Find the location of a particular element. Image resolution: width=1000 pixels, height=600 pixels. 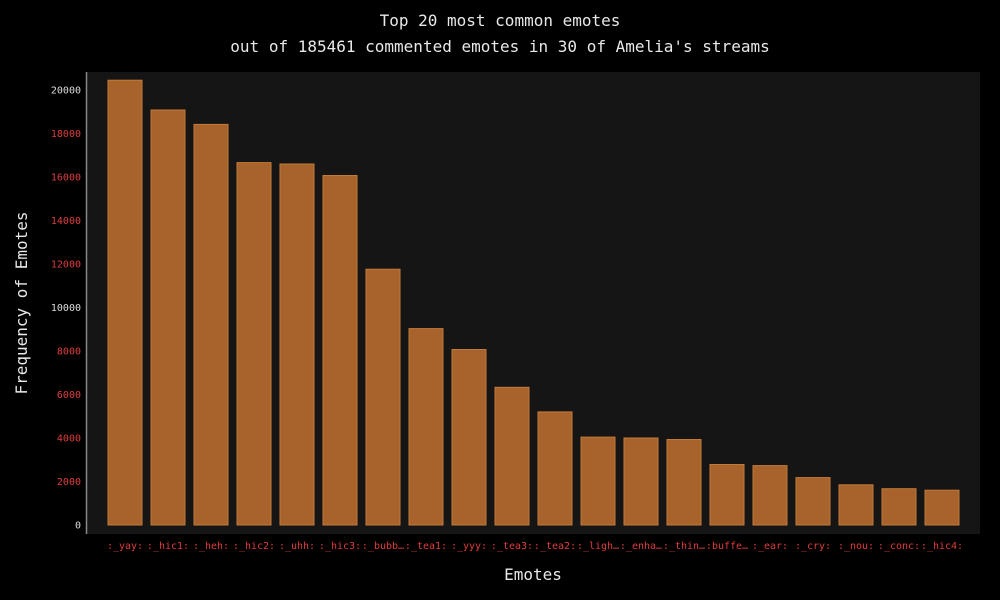

x-tick-label: :_tea1: is located at coordinates (426, 546).